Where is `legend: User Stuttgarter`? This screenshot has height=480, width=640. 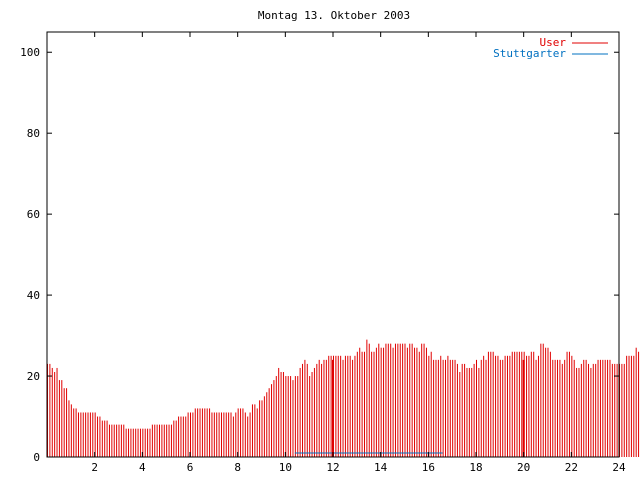 legend: User Stuttgarter is located at coordinates (550, 48).